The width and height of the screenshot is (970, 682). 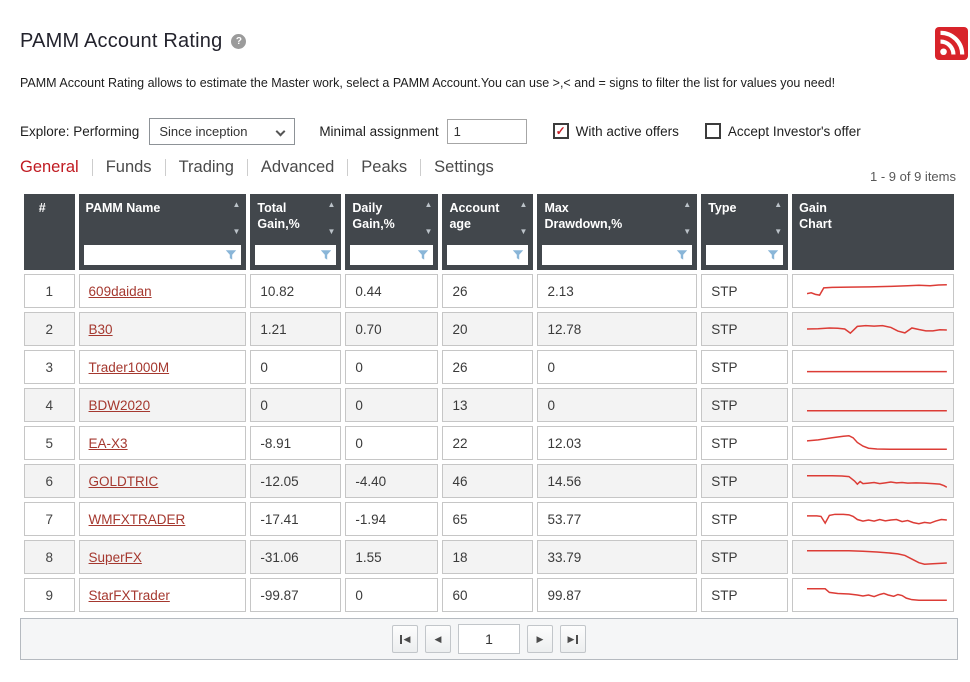 What do you see at coordinates (617, 291) in the screenshot?
I see `cell-max_drawdown: 2.13` at bounding box center [617, 291].